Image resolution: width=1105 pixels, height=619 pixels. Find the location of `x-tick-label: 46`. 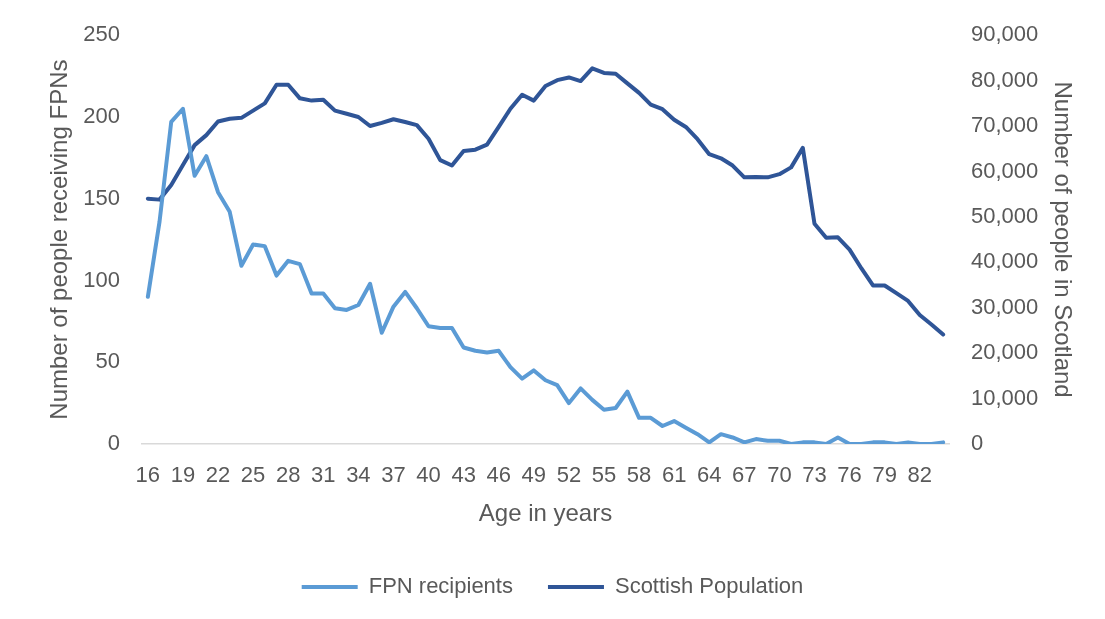

x-tick-label: 46 is located at coordinates (498, 475).